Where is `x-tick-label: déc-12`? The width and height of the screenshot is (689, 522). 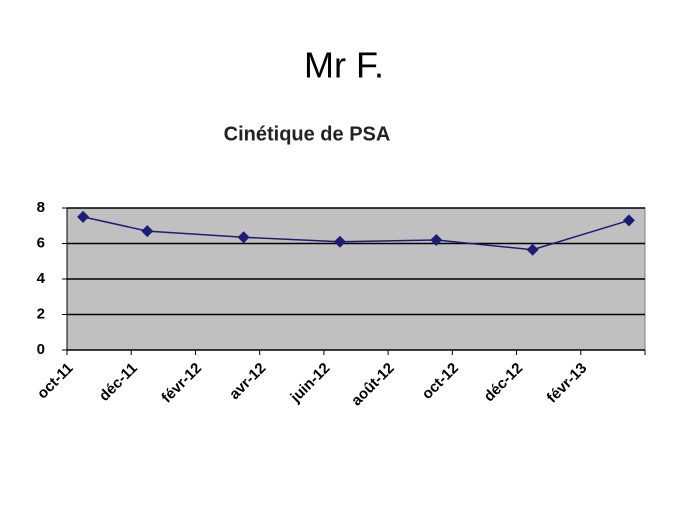 x-tick-label: déc-12 is located at coordinates (504, 383).